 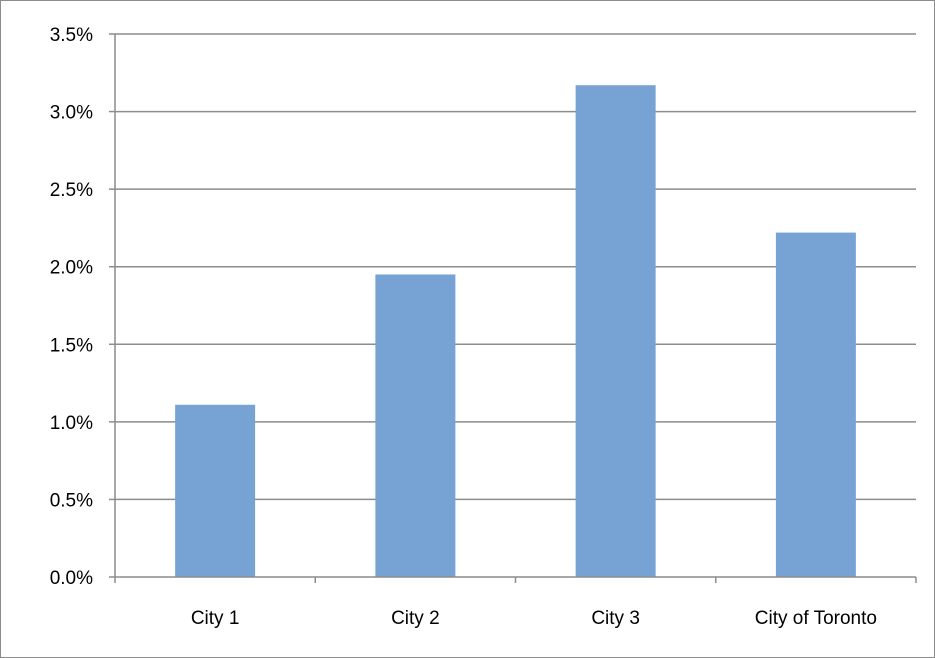 What do you see at coordinates (71, 307) in the screenshot?
I see `y-tick-labels: 0.0% 0.5% 1.0% 1.5% 2.0% 2.5% 3.0% 3.5%` at bounding box center [71, 307].